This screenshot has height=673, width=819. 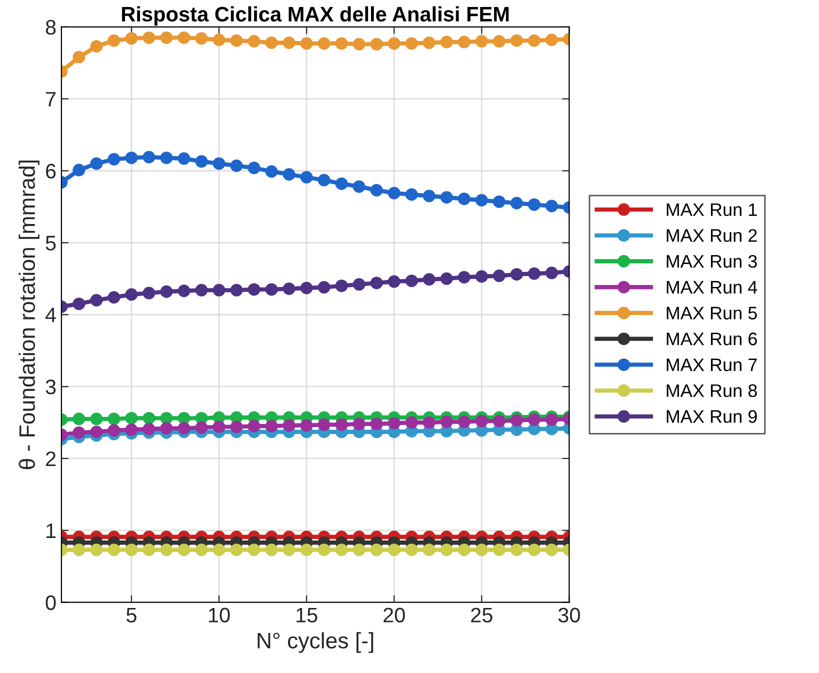 I want to click on y-tick-label: 4, so click(x=50, y=315).